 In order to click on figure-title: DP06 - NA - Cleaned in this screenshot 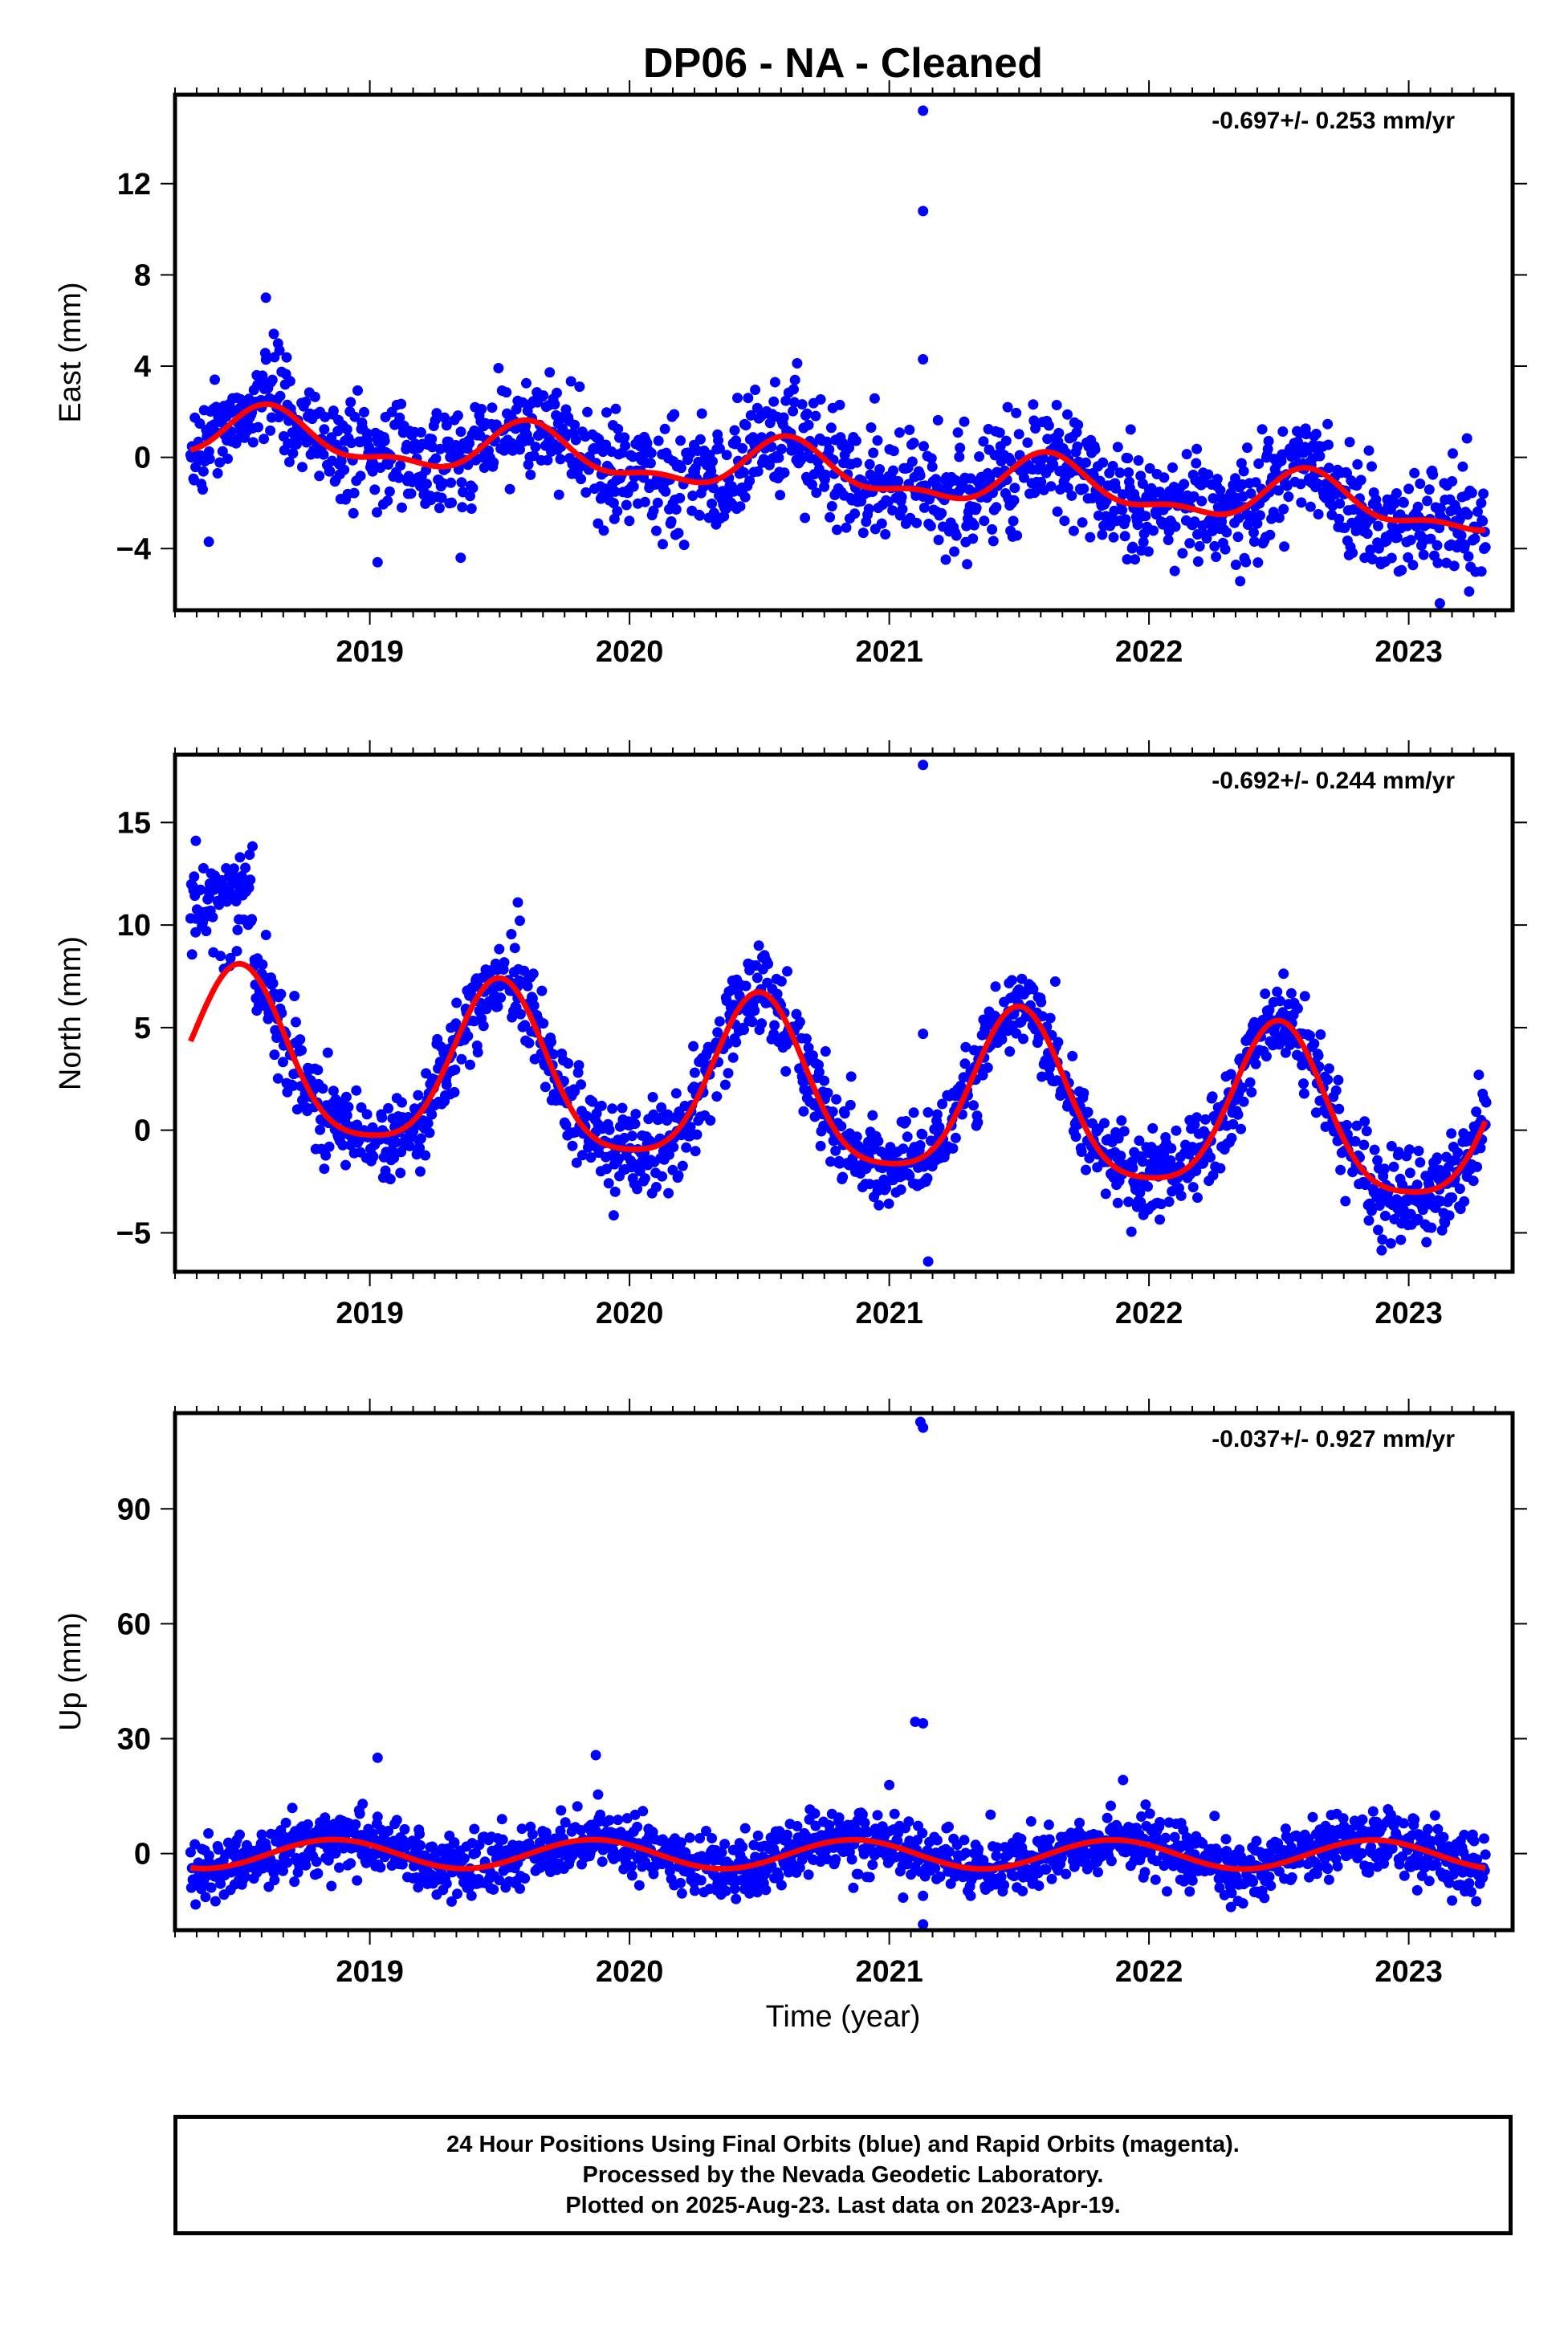, I will do `click(843, 63)`.